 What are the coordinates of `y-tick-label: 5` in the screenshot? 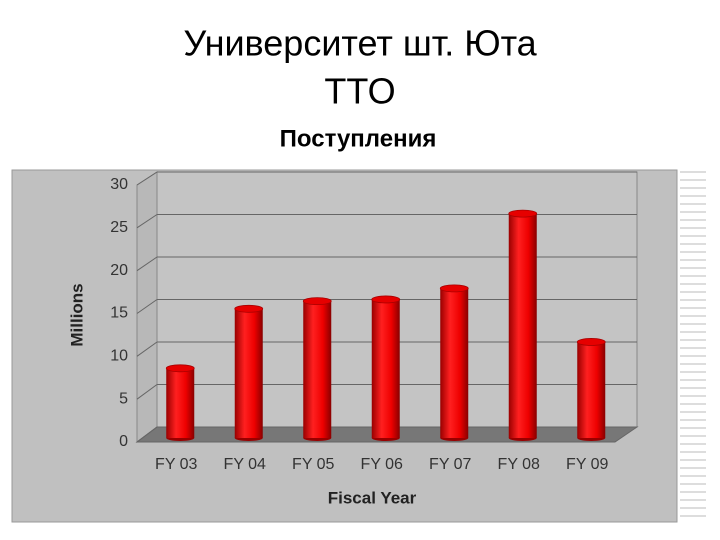 It's located at (123, 398).